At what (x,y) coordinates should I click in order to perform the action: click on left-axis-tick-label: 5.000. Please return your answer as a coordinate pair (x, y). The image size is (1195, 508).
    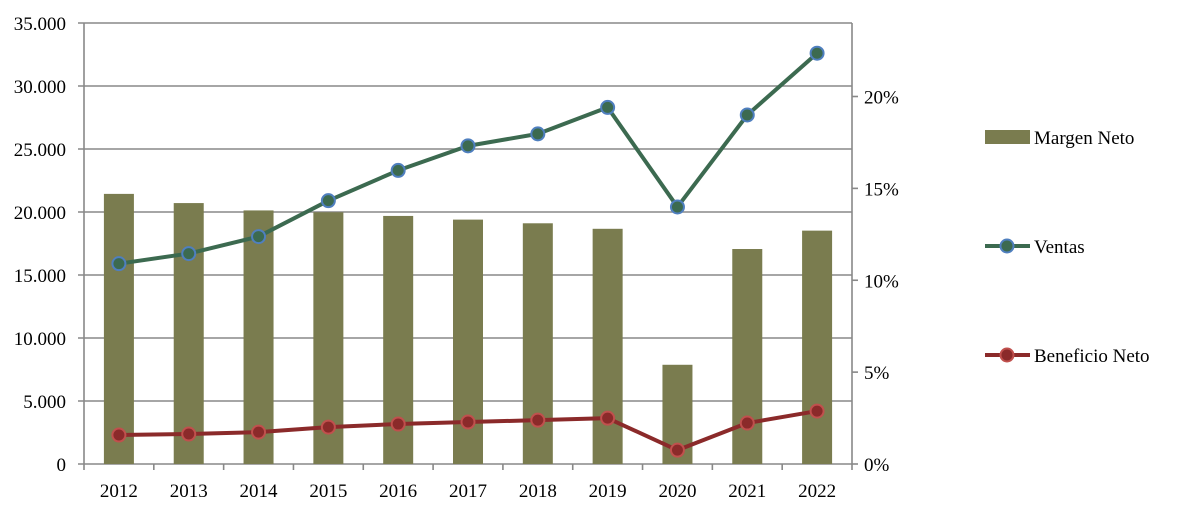
    Looking at the image, I should click on (44, 402).